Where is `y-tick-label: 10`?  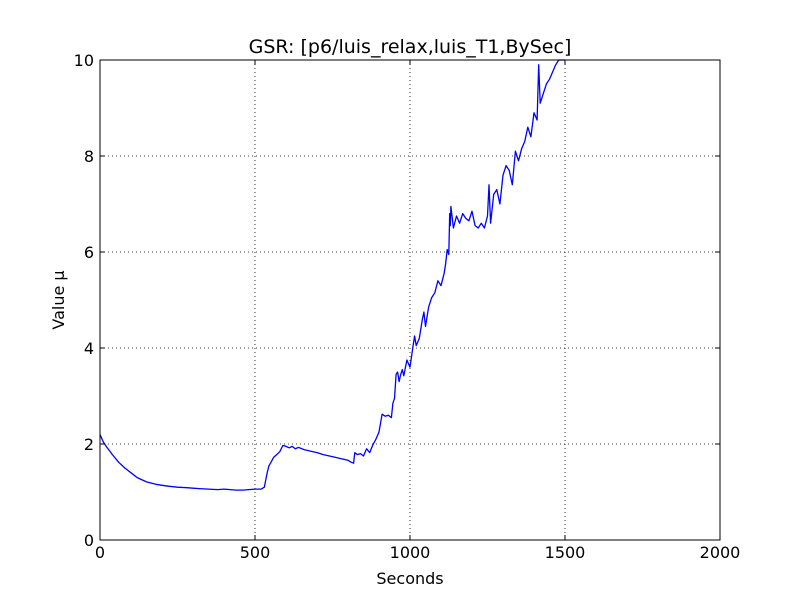
y-tick-label: 10 is located at coordinates (84, 60).